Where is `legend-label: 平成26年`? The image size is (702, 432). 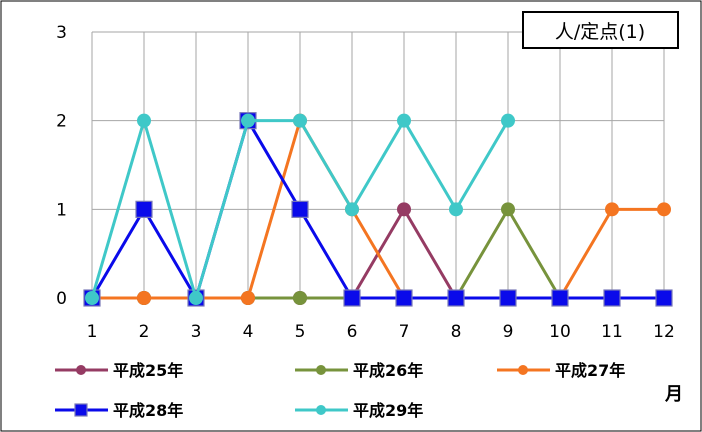 legend-label: 平成26年 is located at coordinates (388, 370).